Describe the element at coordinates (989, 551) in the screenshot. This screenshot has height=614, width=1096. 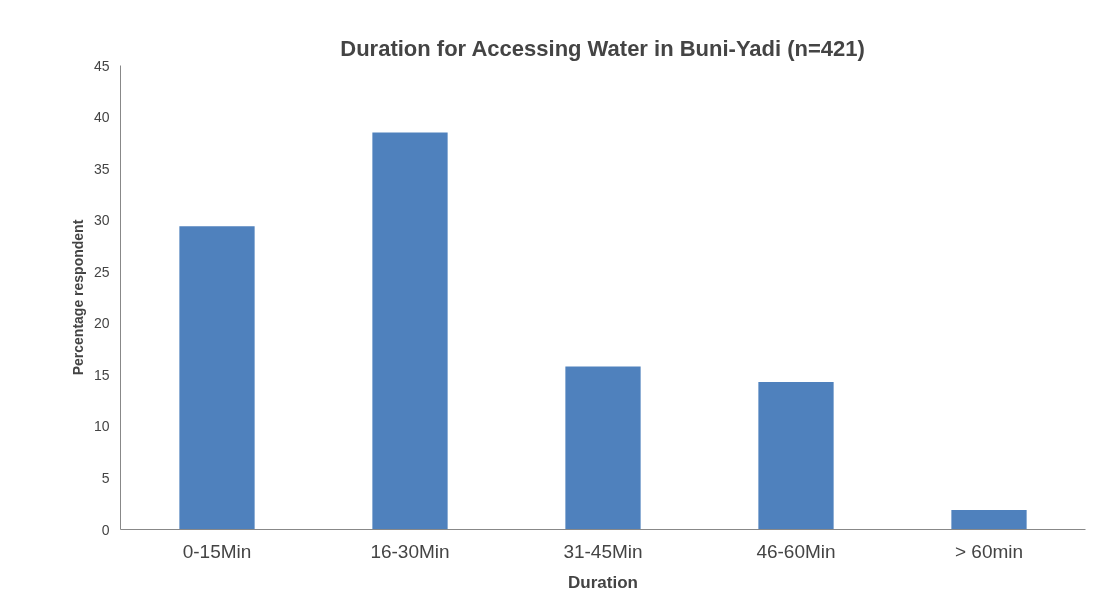
I see `x-tick-label: > 60min` at that location.